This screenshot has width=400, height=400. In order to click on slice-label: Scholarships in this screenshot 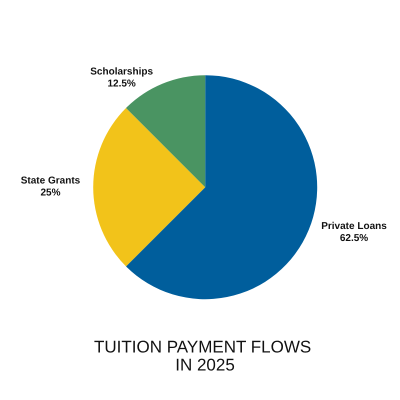, I will do `click(122, 72)`.